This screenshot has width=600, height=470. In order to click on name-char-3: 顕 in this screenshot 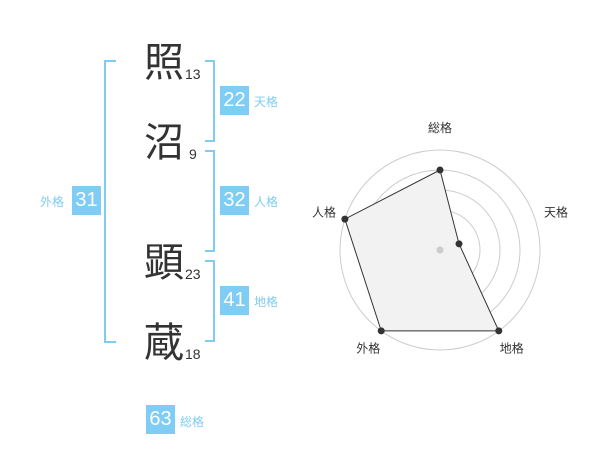, I will do `click(164, 263)`.